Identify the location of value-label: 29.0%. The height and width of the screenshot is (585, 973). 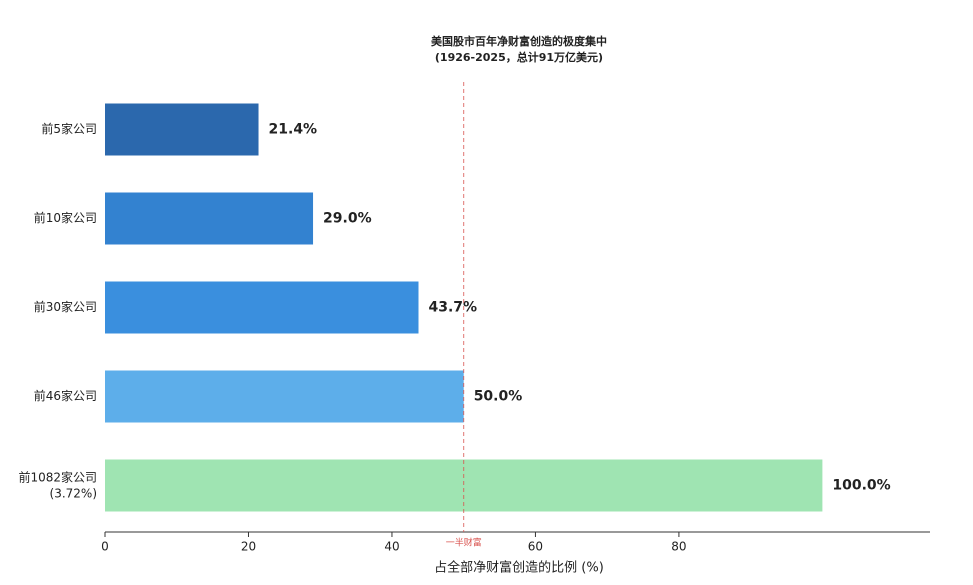
(347, 219).